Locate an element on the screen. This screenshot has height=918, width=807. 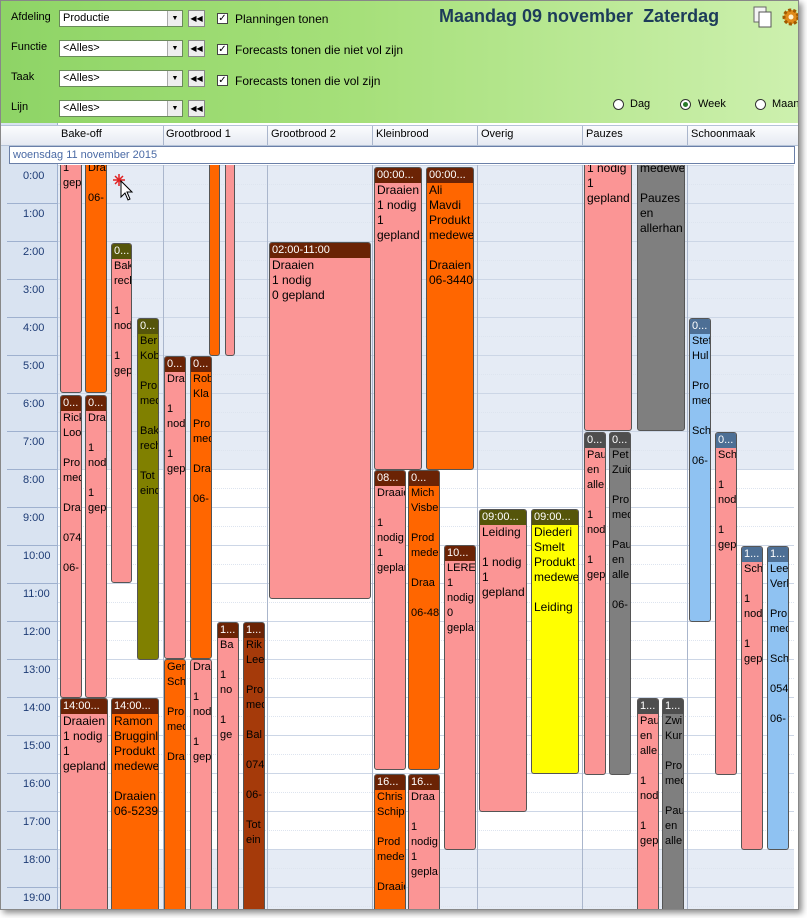
schedule-event: 0...Rick Loo Pro med Dra 074 06- is located at coordinates (71, 546).